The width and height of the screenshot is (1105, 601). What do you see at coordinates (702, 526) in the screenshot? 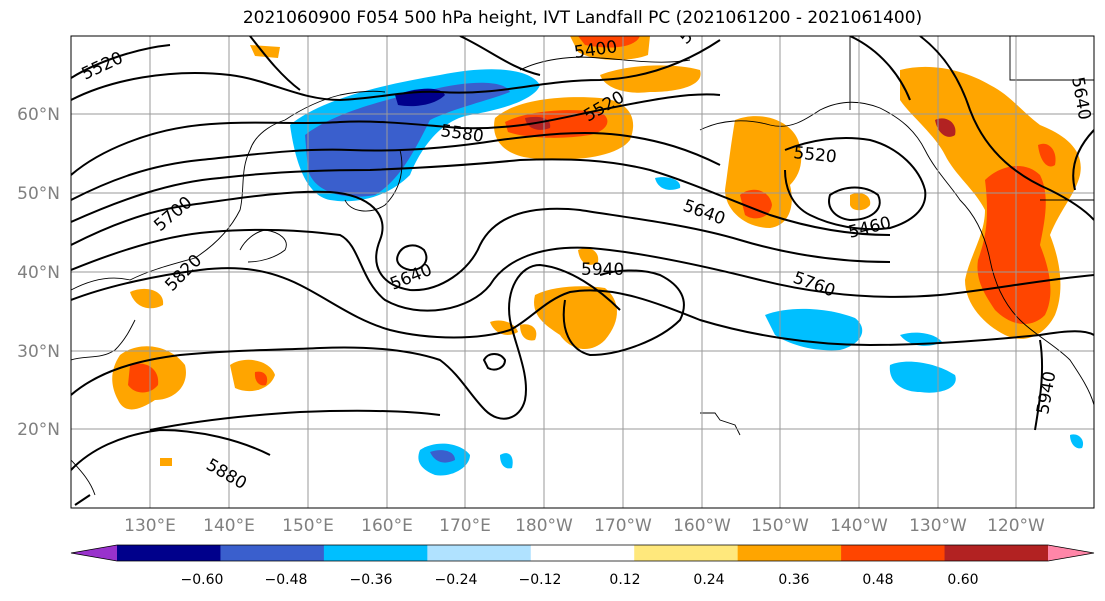
I see `lon-tick-label: 160°W` at bounding box center [702, 526].